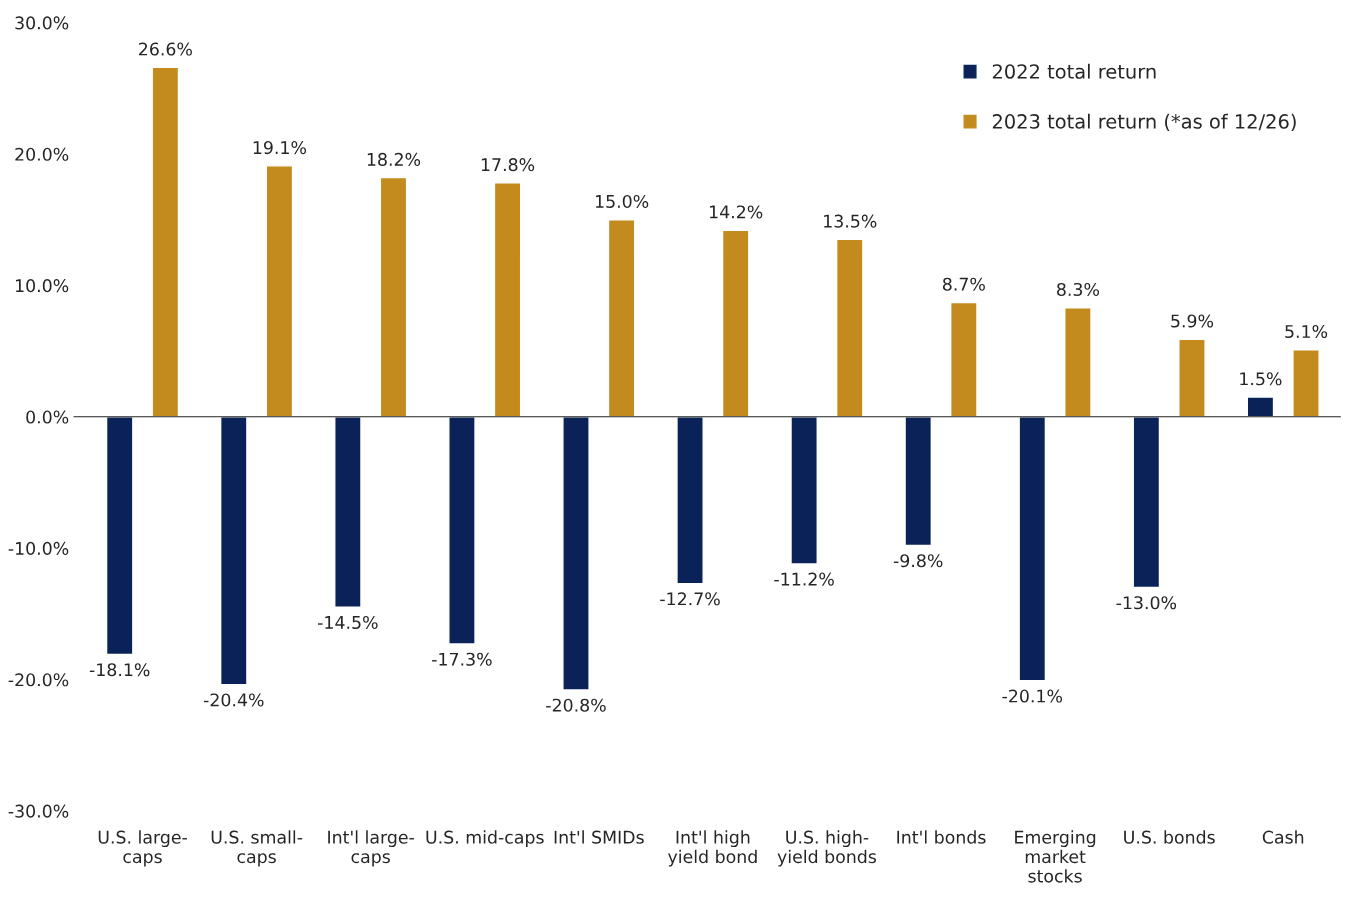  Describe the element at coordinates (1261, 379) in the screenshot. I see `data-label: 1.5%` at that location.